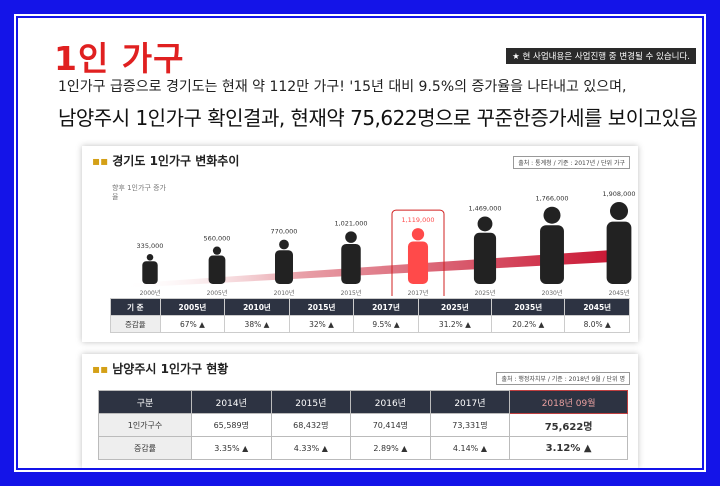 This screenshot has height=486, width=720. What do you see at coordinates (390, 448) in the screenshot?
I see `data-cell: 2.89% ▲` at bounding box center [390, 448].